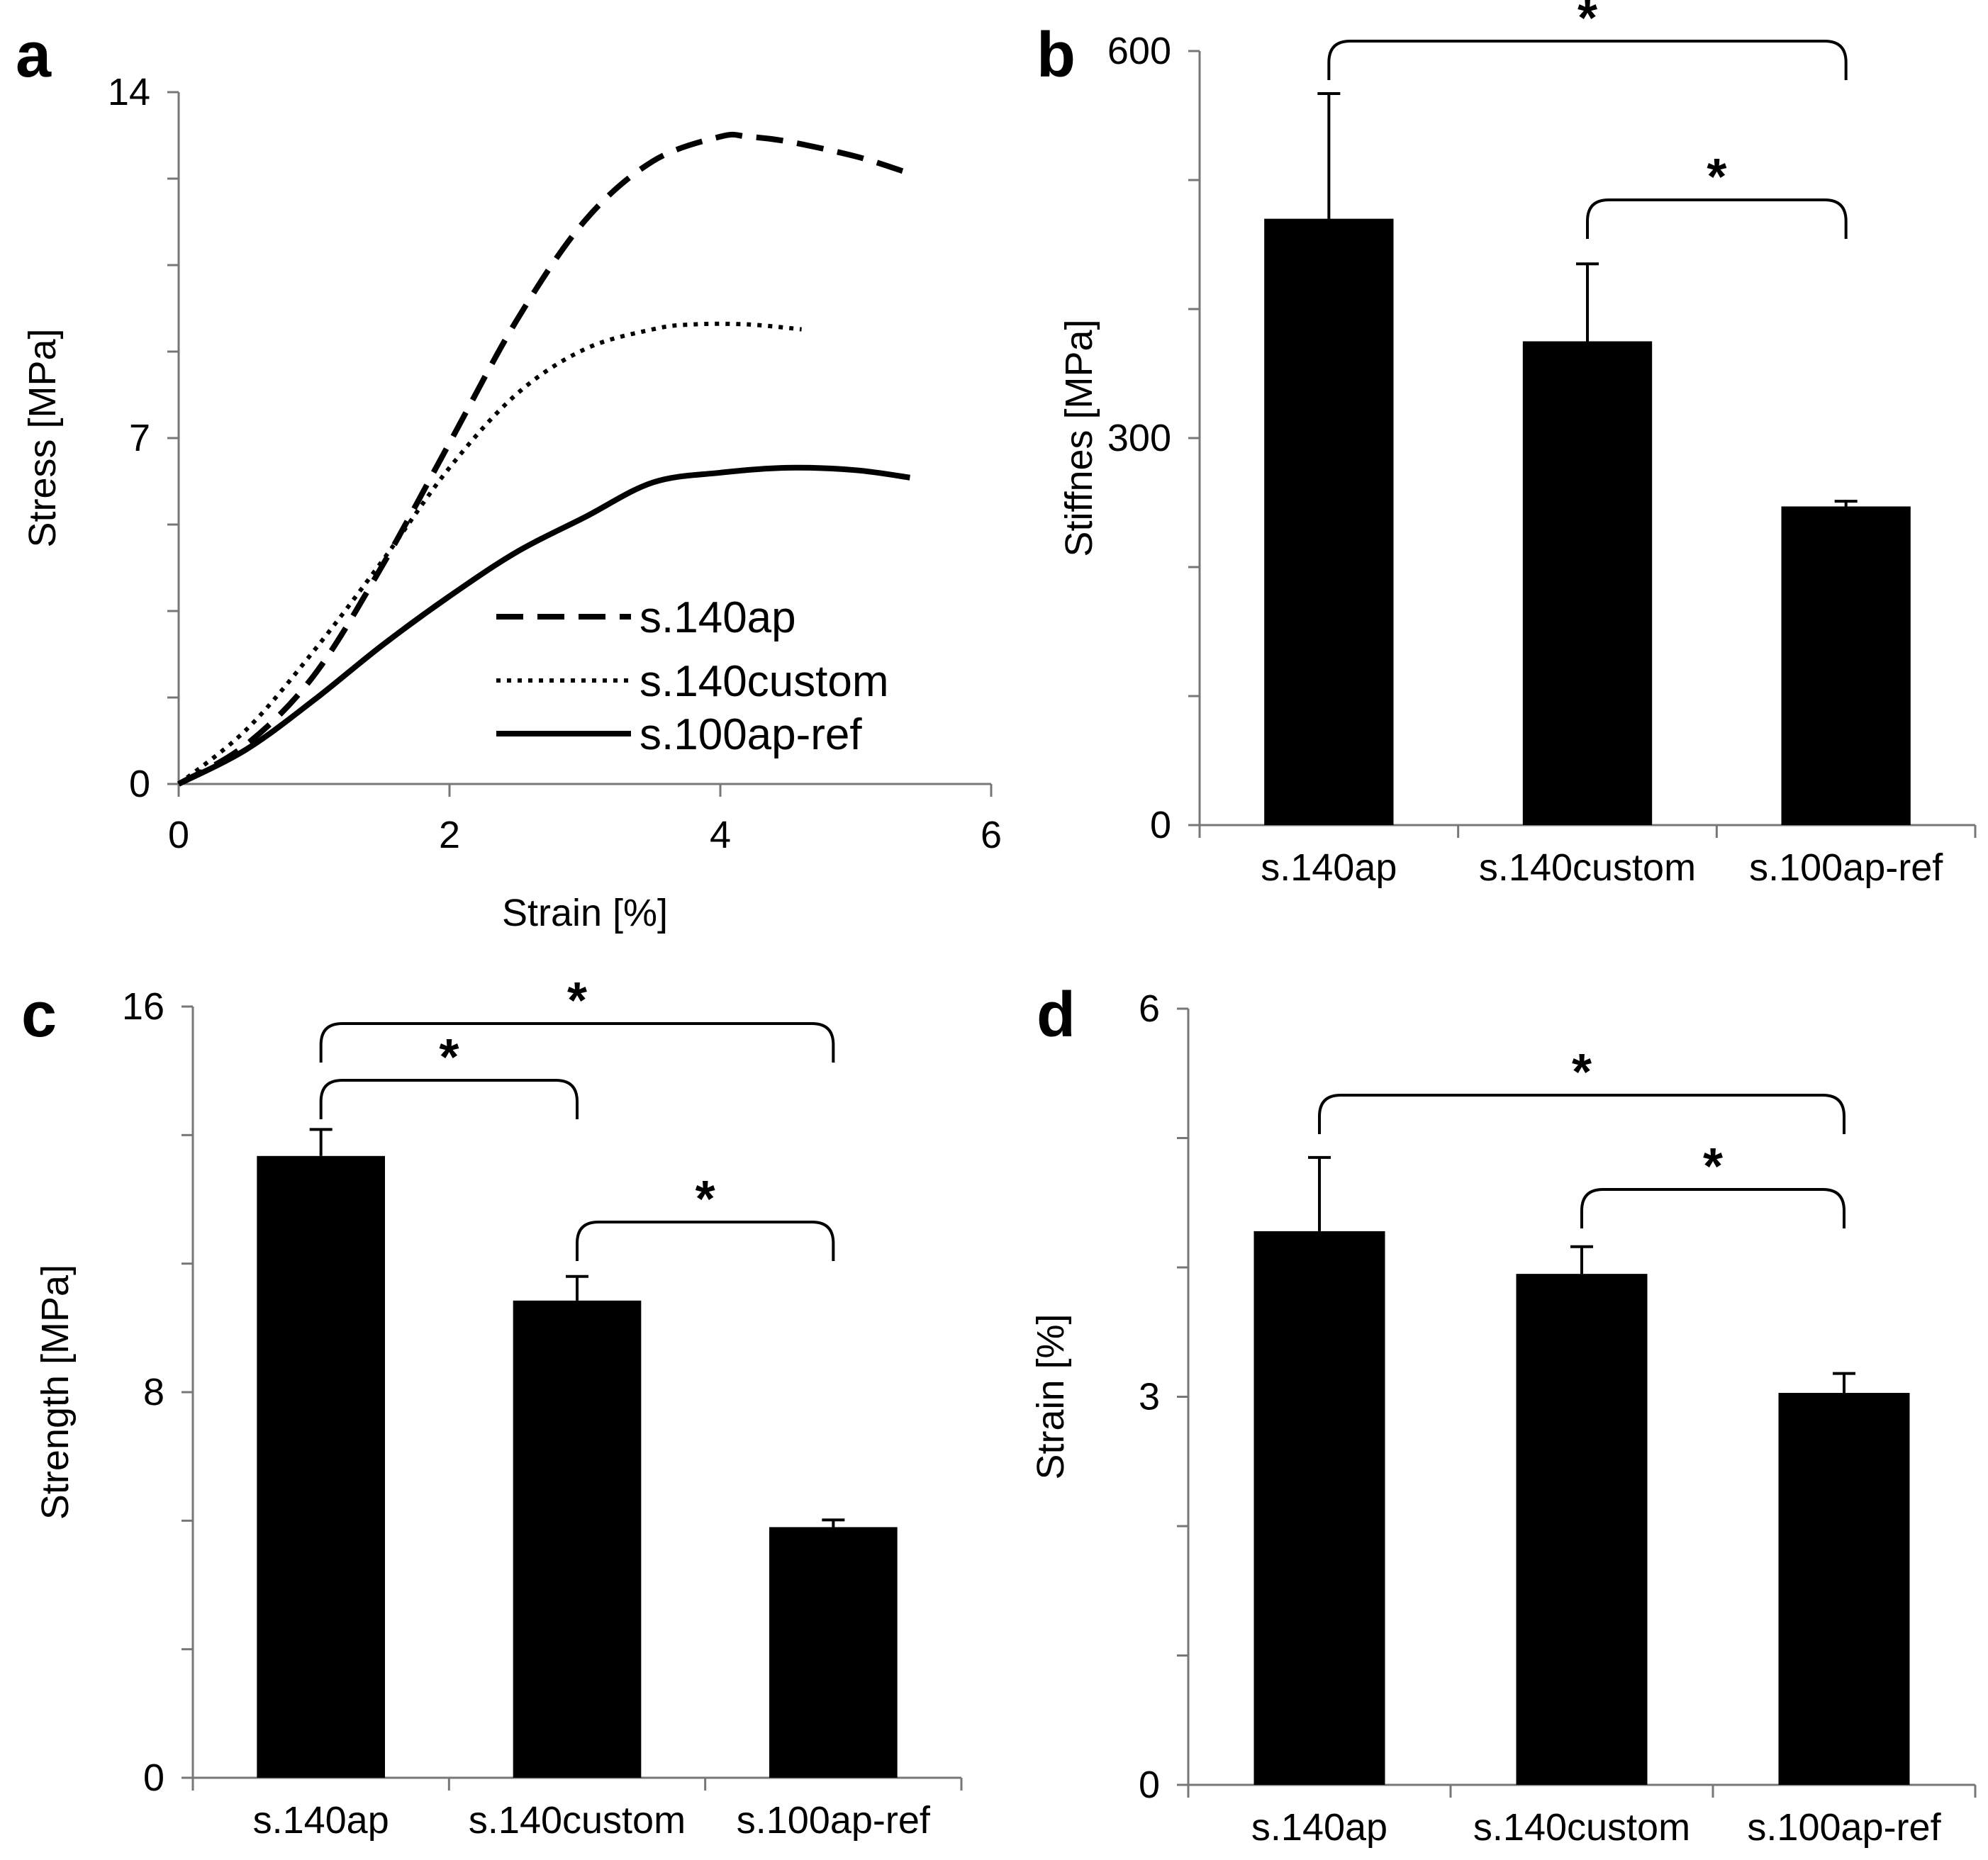 This screenshot has width=1988, height=1860. What do you see at coordinates (449, 835) in the screenshot?
I see `x-tick-label: 2` at bounding box center [449, 835].